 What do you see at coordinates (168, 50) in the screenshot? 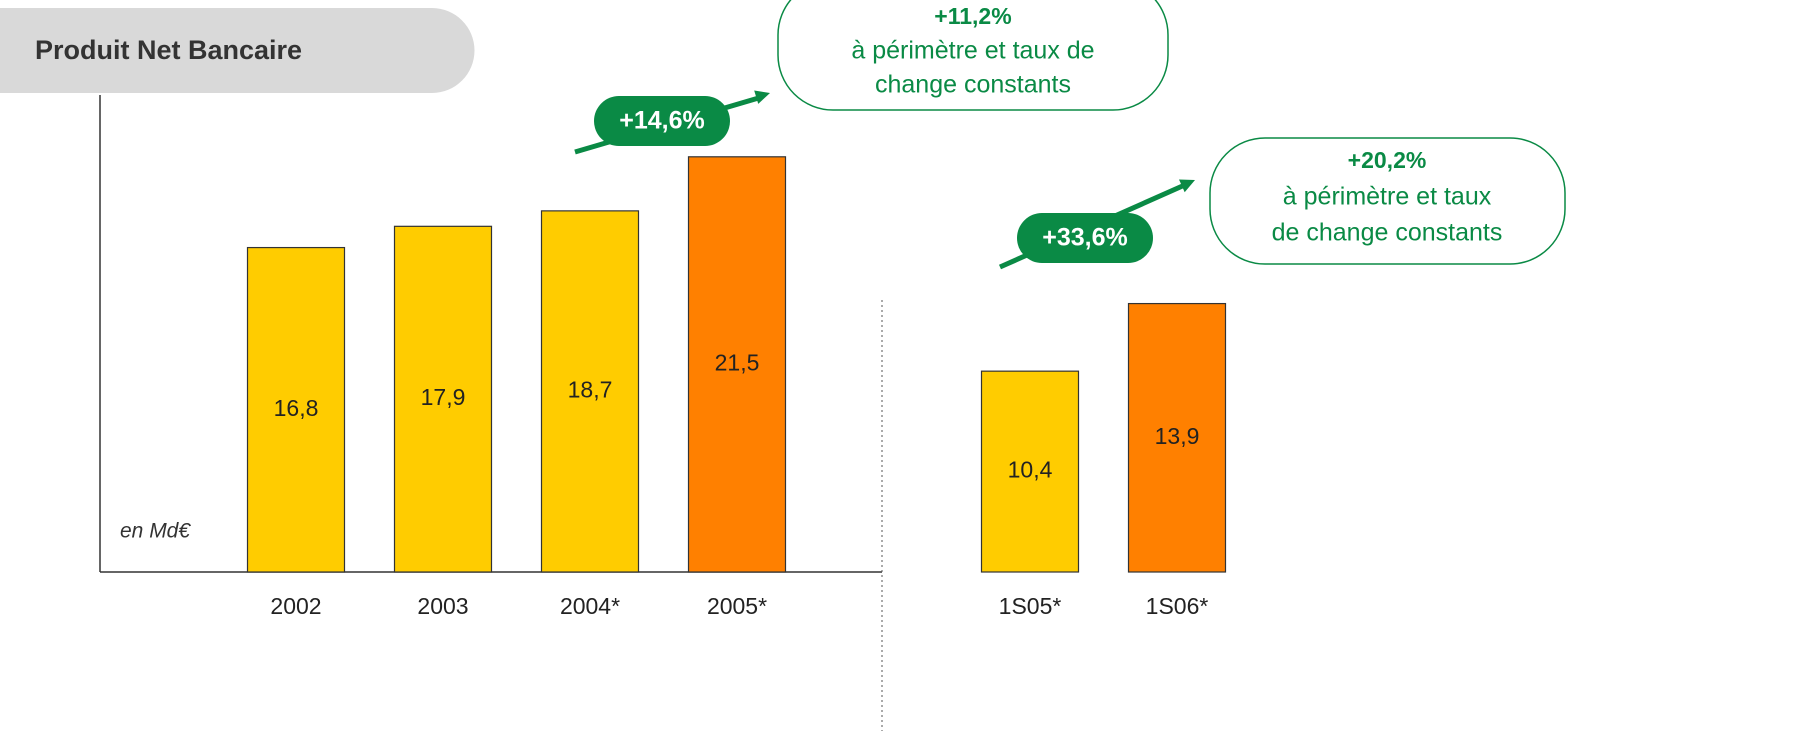
I see `chart-title: Produit Net Bancaire` at bounding box center [168, 50].